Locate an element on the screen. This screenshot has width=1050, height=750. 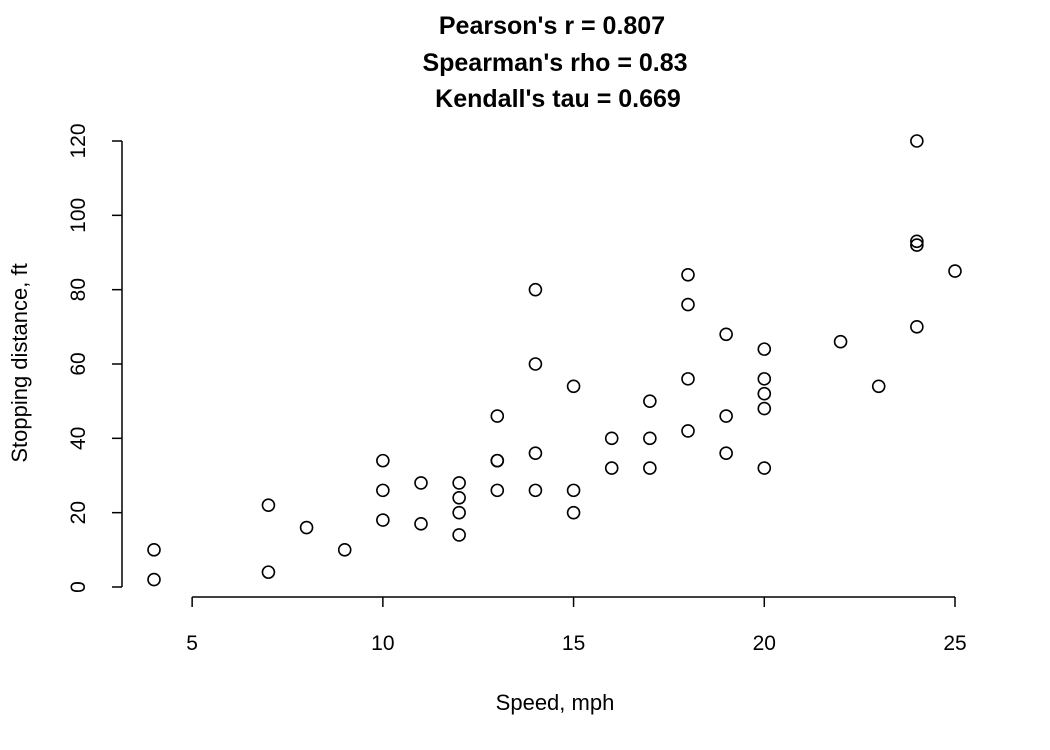
title-line-spearman: Spearman's rho = 0.83 is located at coordinates (554, 63).